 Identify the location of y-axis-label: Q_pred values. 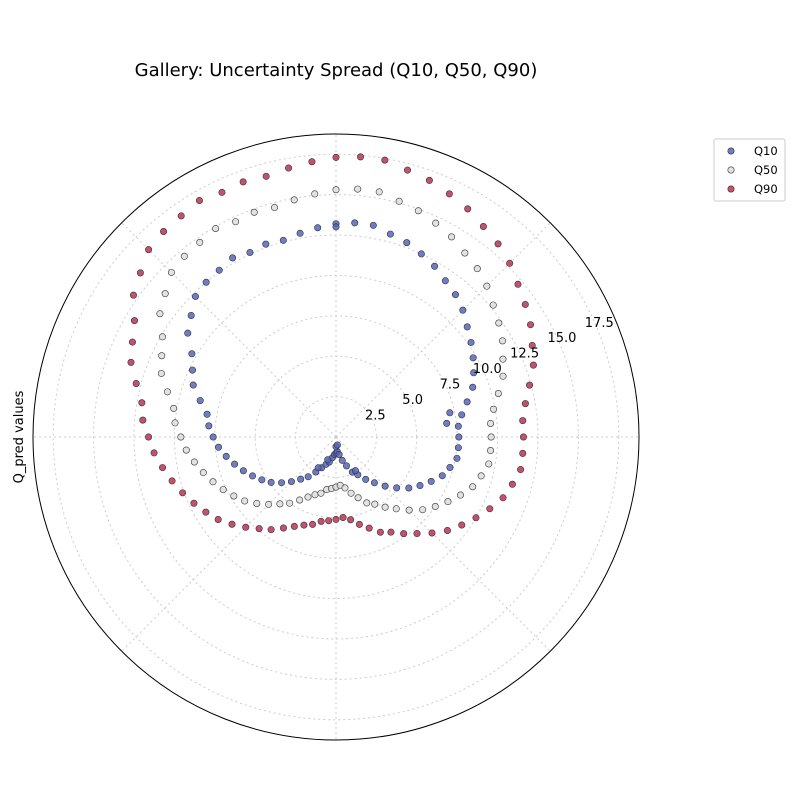
(19, 436).